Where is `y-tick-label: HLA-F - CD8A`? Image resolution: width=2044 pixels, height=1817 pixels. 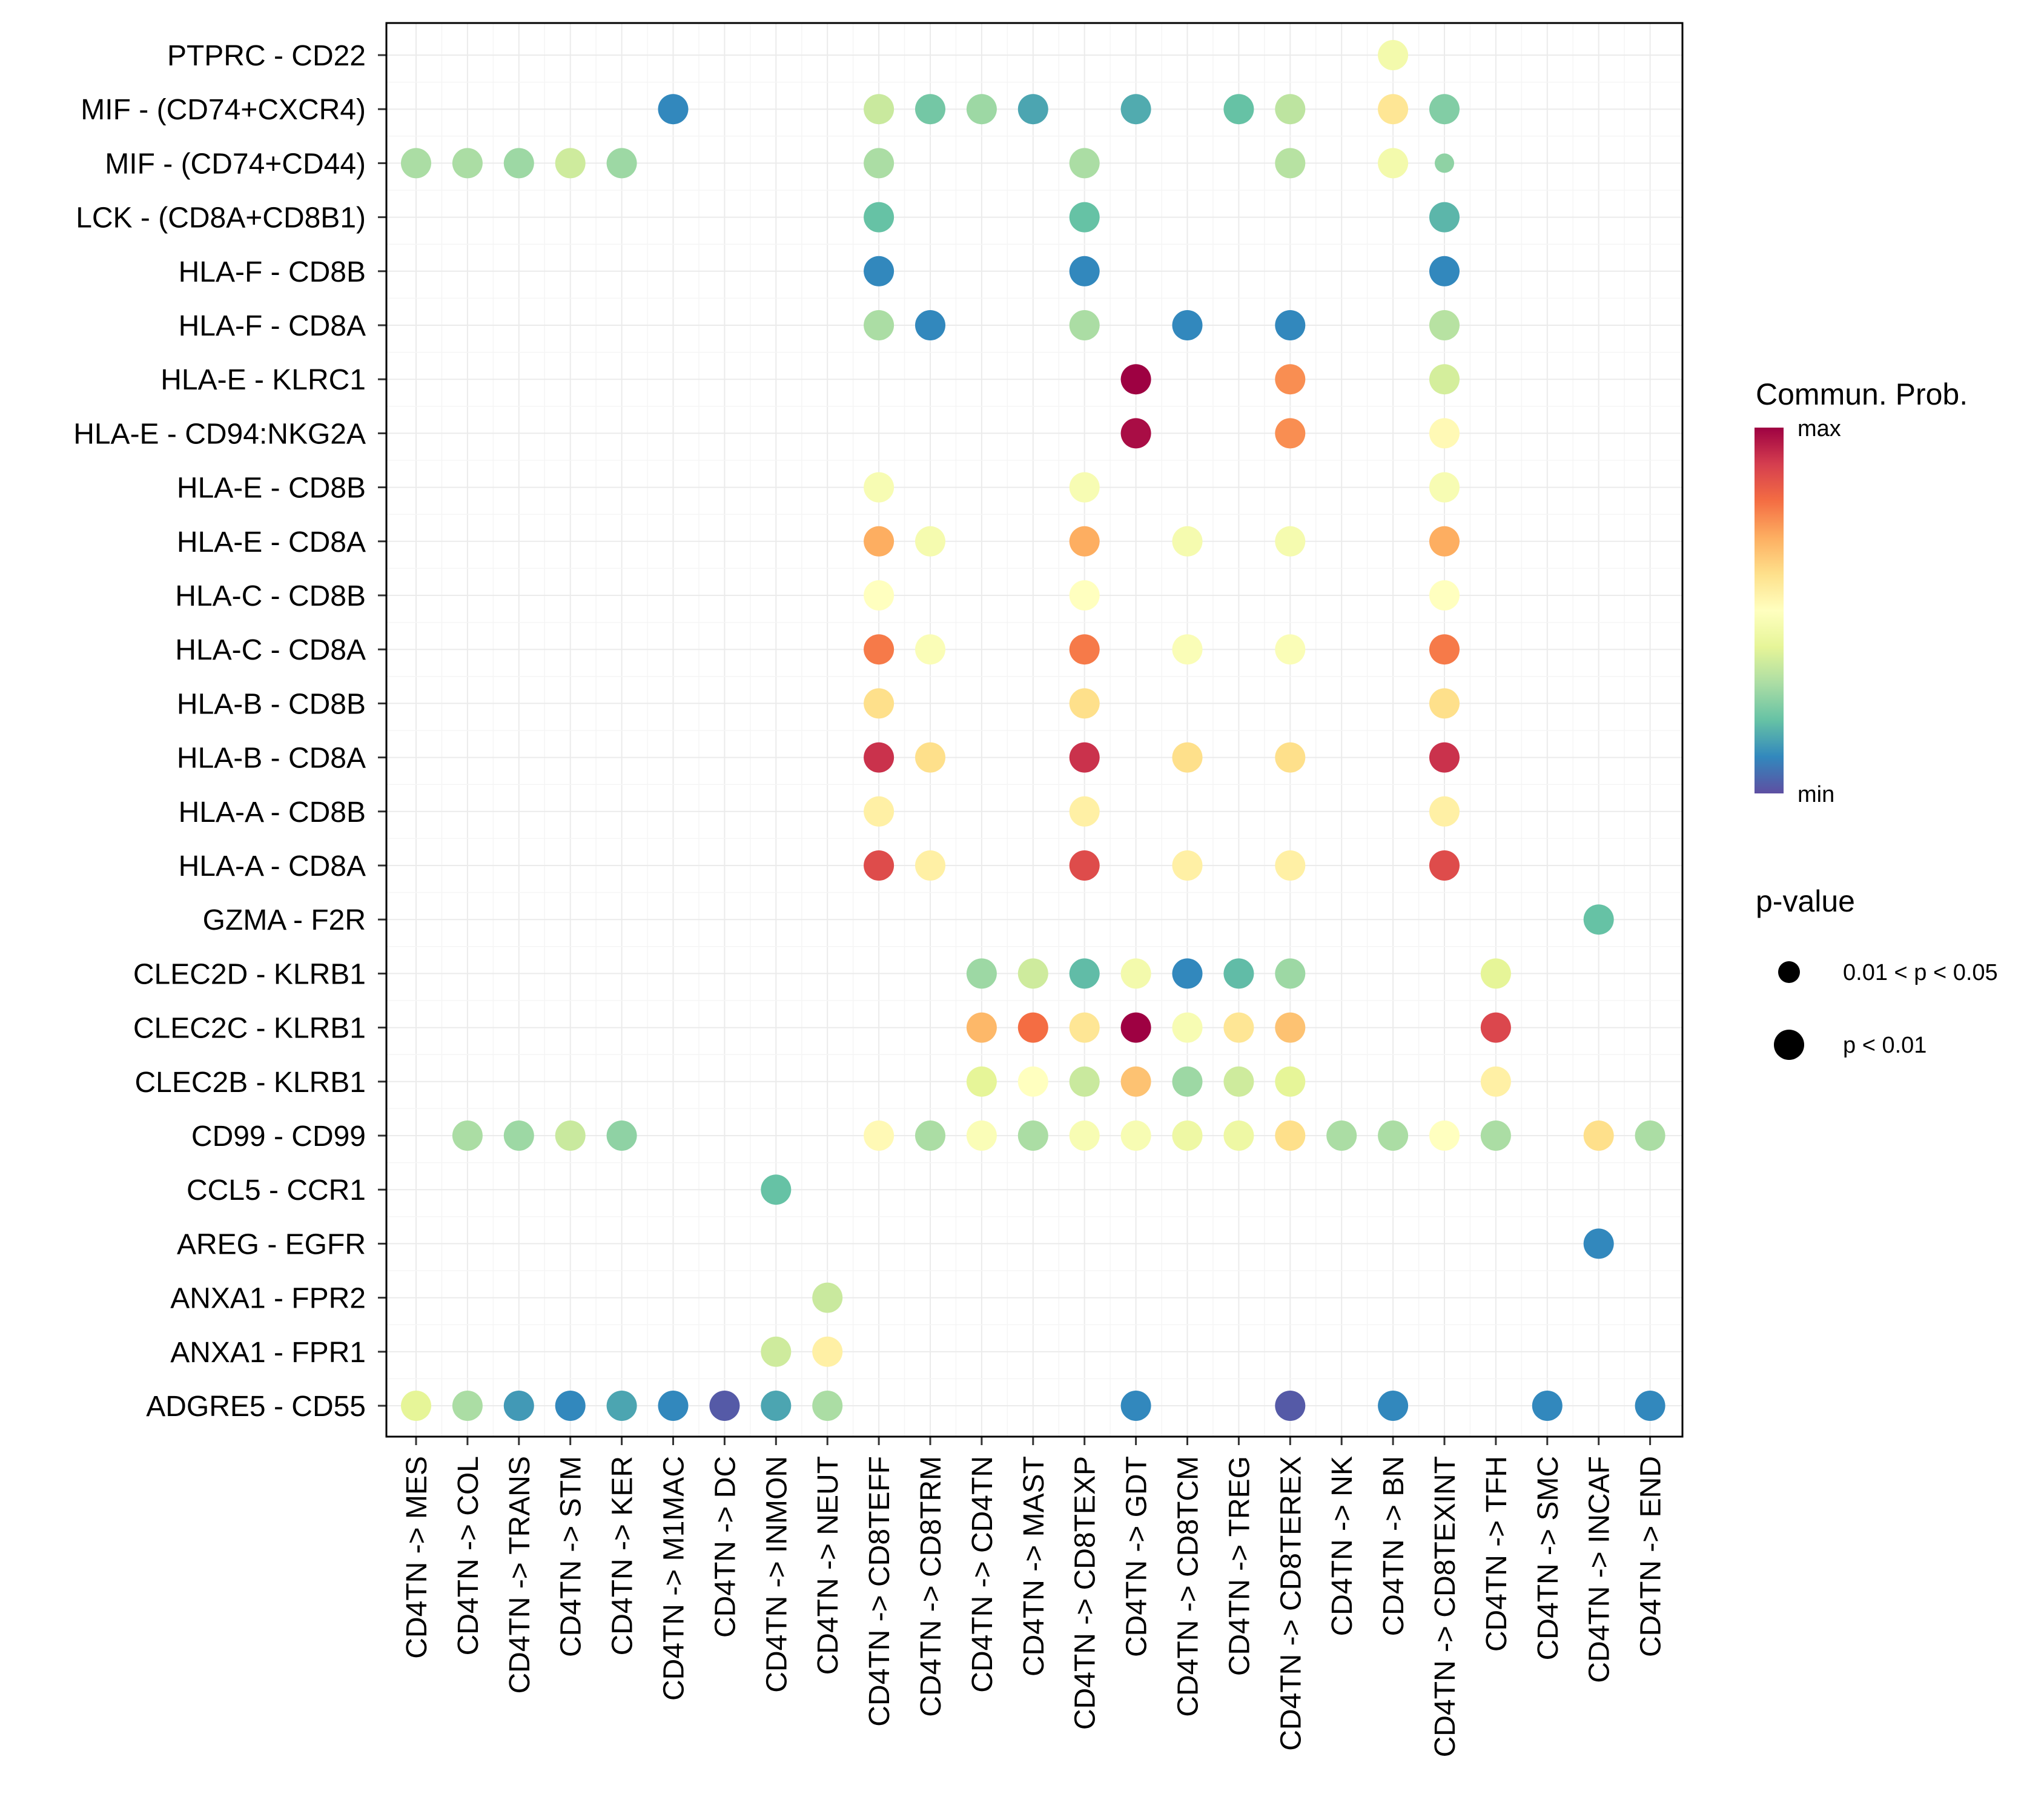
y-tick-label: HLA-F - CD8A is located at coordinates (272, 326).